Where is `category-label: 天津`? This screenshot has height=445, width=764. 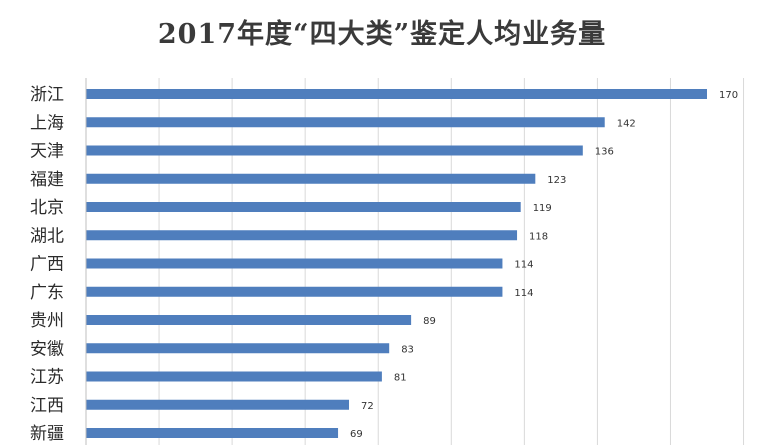 category-label: 天津 is located at coordinates (47, 152).